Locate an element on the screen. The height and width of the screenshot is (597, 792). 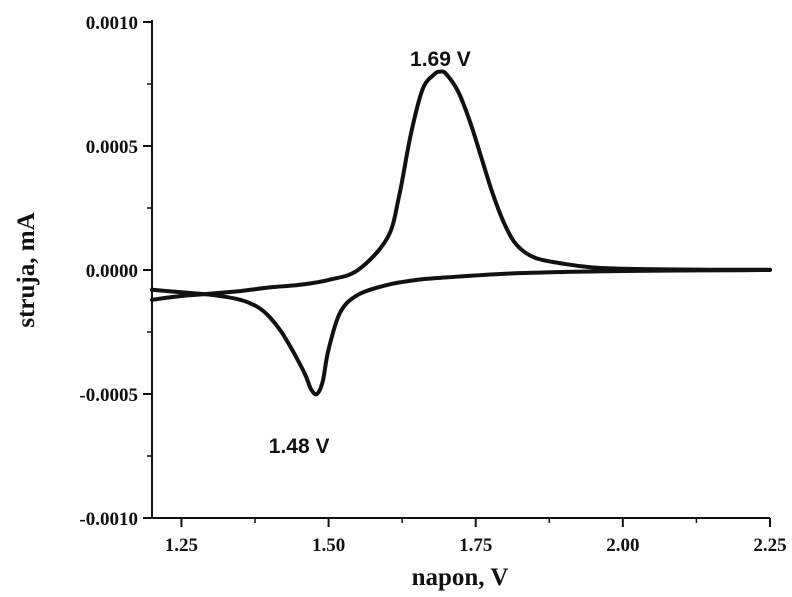
x-tick-label: 2.25 is located at coordinates (769, 545).